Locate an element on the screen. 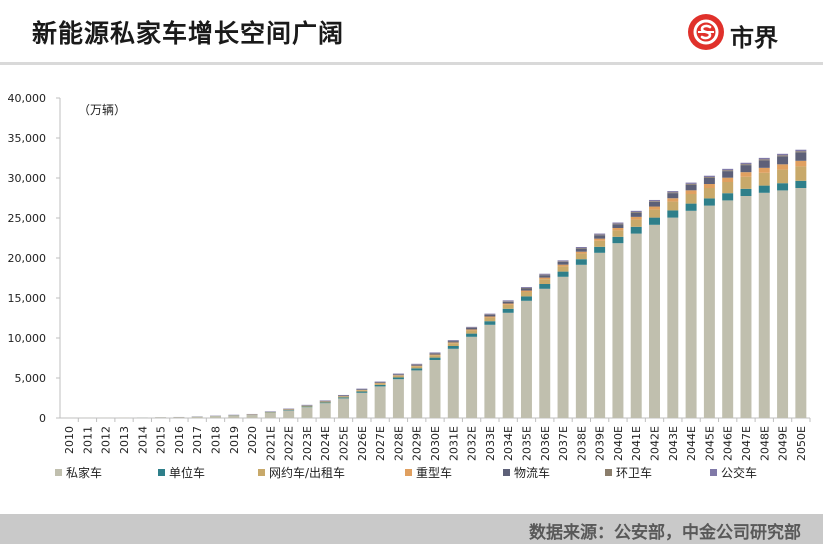 This screenshot has height=544, width=823. legend: 私家车 单位车 网约车/出租车 重型车 物流车 环卫车 公交车 is located at coordinates (406, 472).